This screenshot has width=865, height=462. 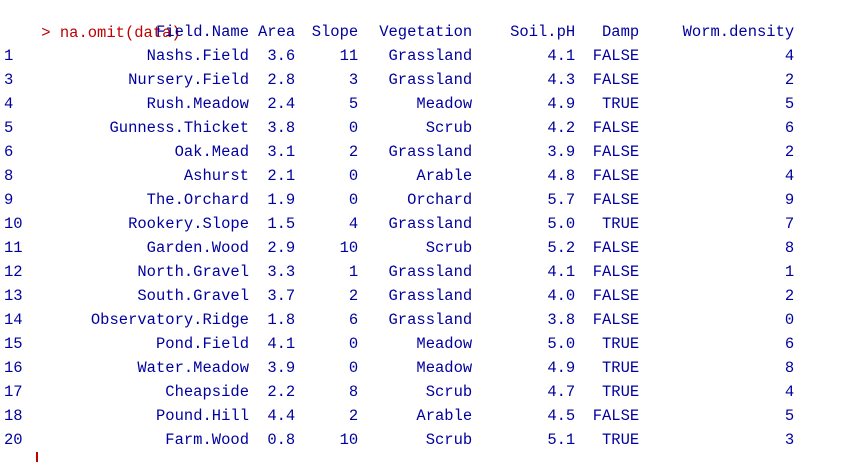 I want to click on row-name-cell: 8, so click(x=9, y=176).